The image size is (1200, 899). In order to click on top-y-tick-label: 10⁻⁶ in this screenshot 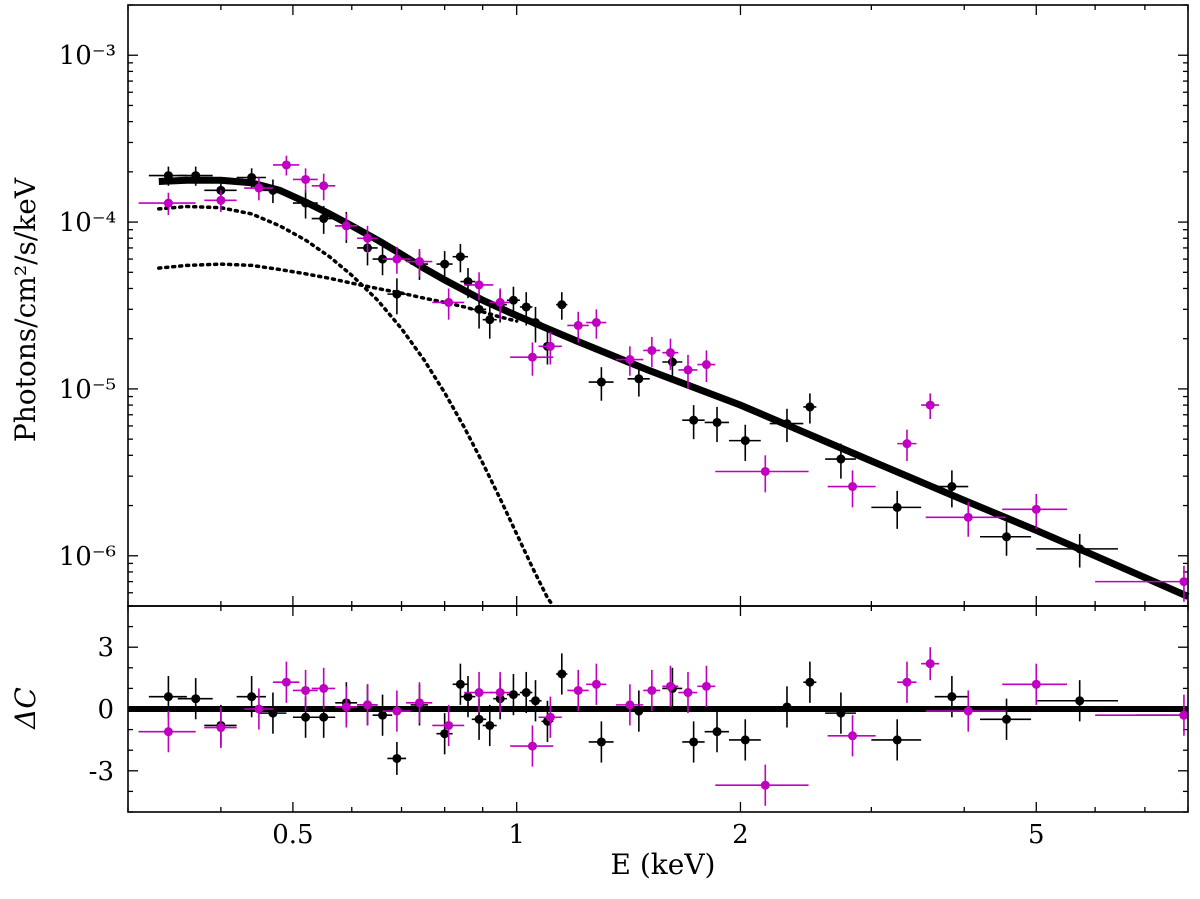, I will do `click(87, 557)`.